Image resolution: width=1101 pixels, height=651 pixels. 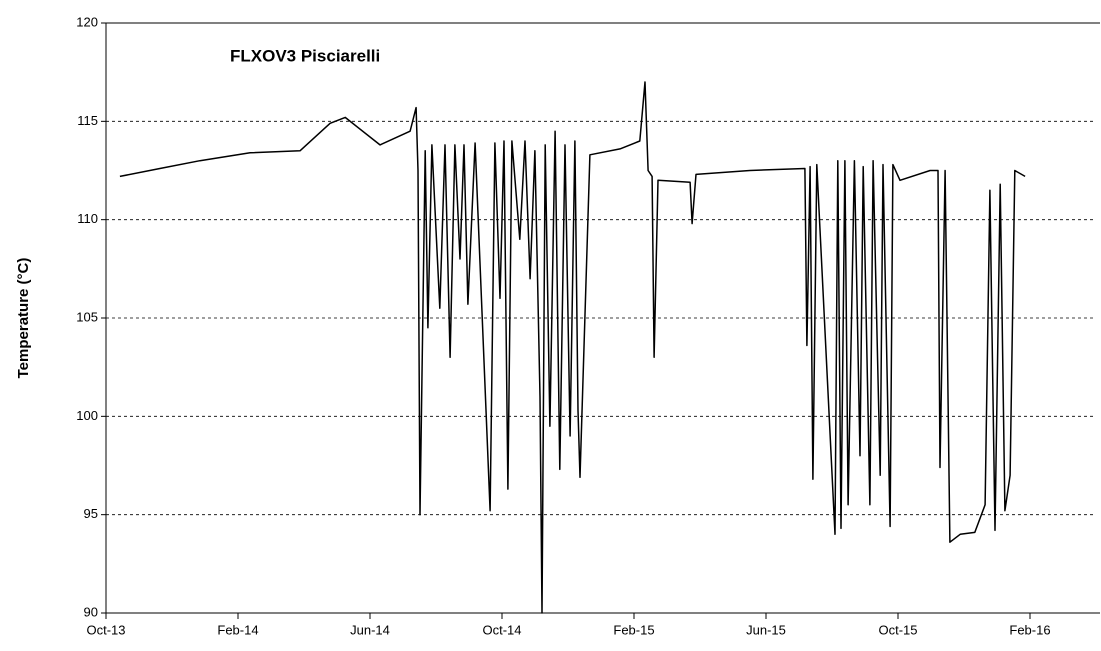 I want to click on y-tick-label: 120, so click(x=87, y=21).